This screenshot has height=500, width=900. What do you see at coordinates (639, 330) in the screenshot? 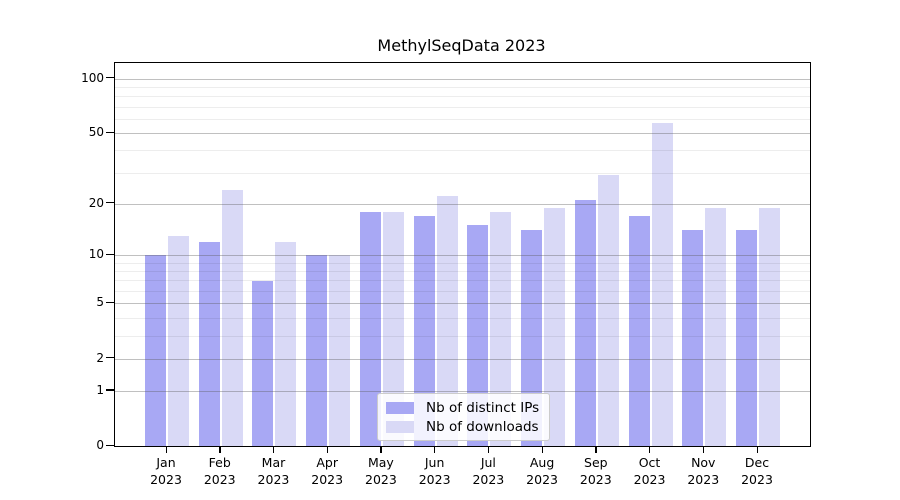
I see `bar-nb-of-distinct-ips-oct-2023` at bounding box center [639, 330].